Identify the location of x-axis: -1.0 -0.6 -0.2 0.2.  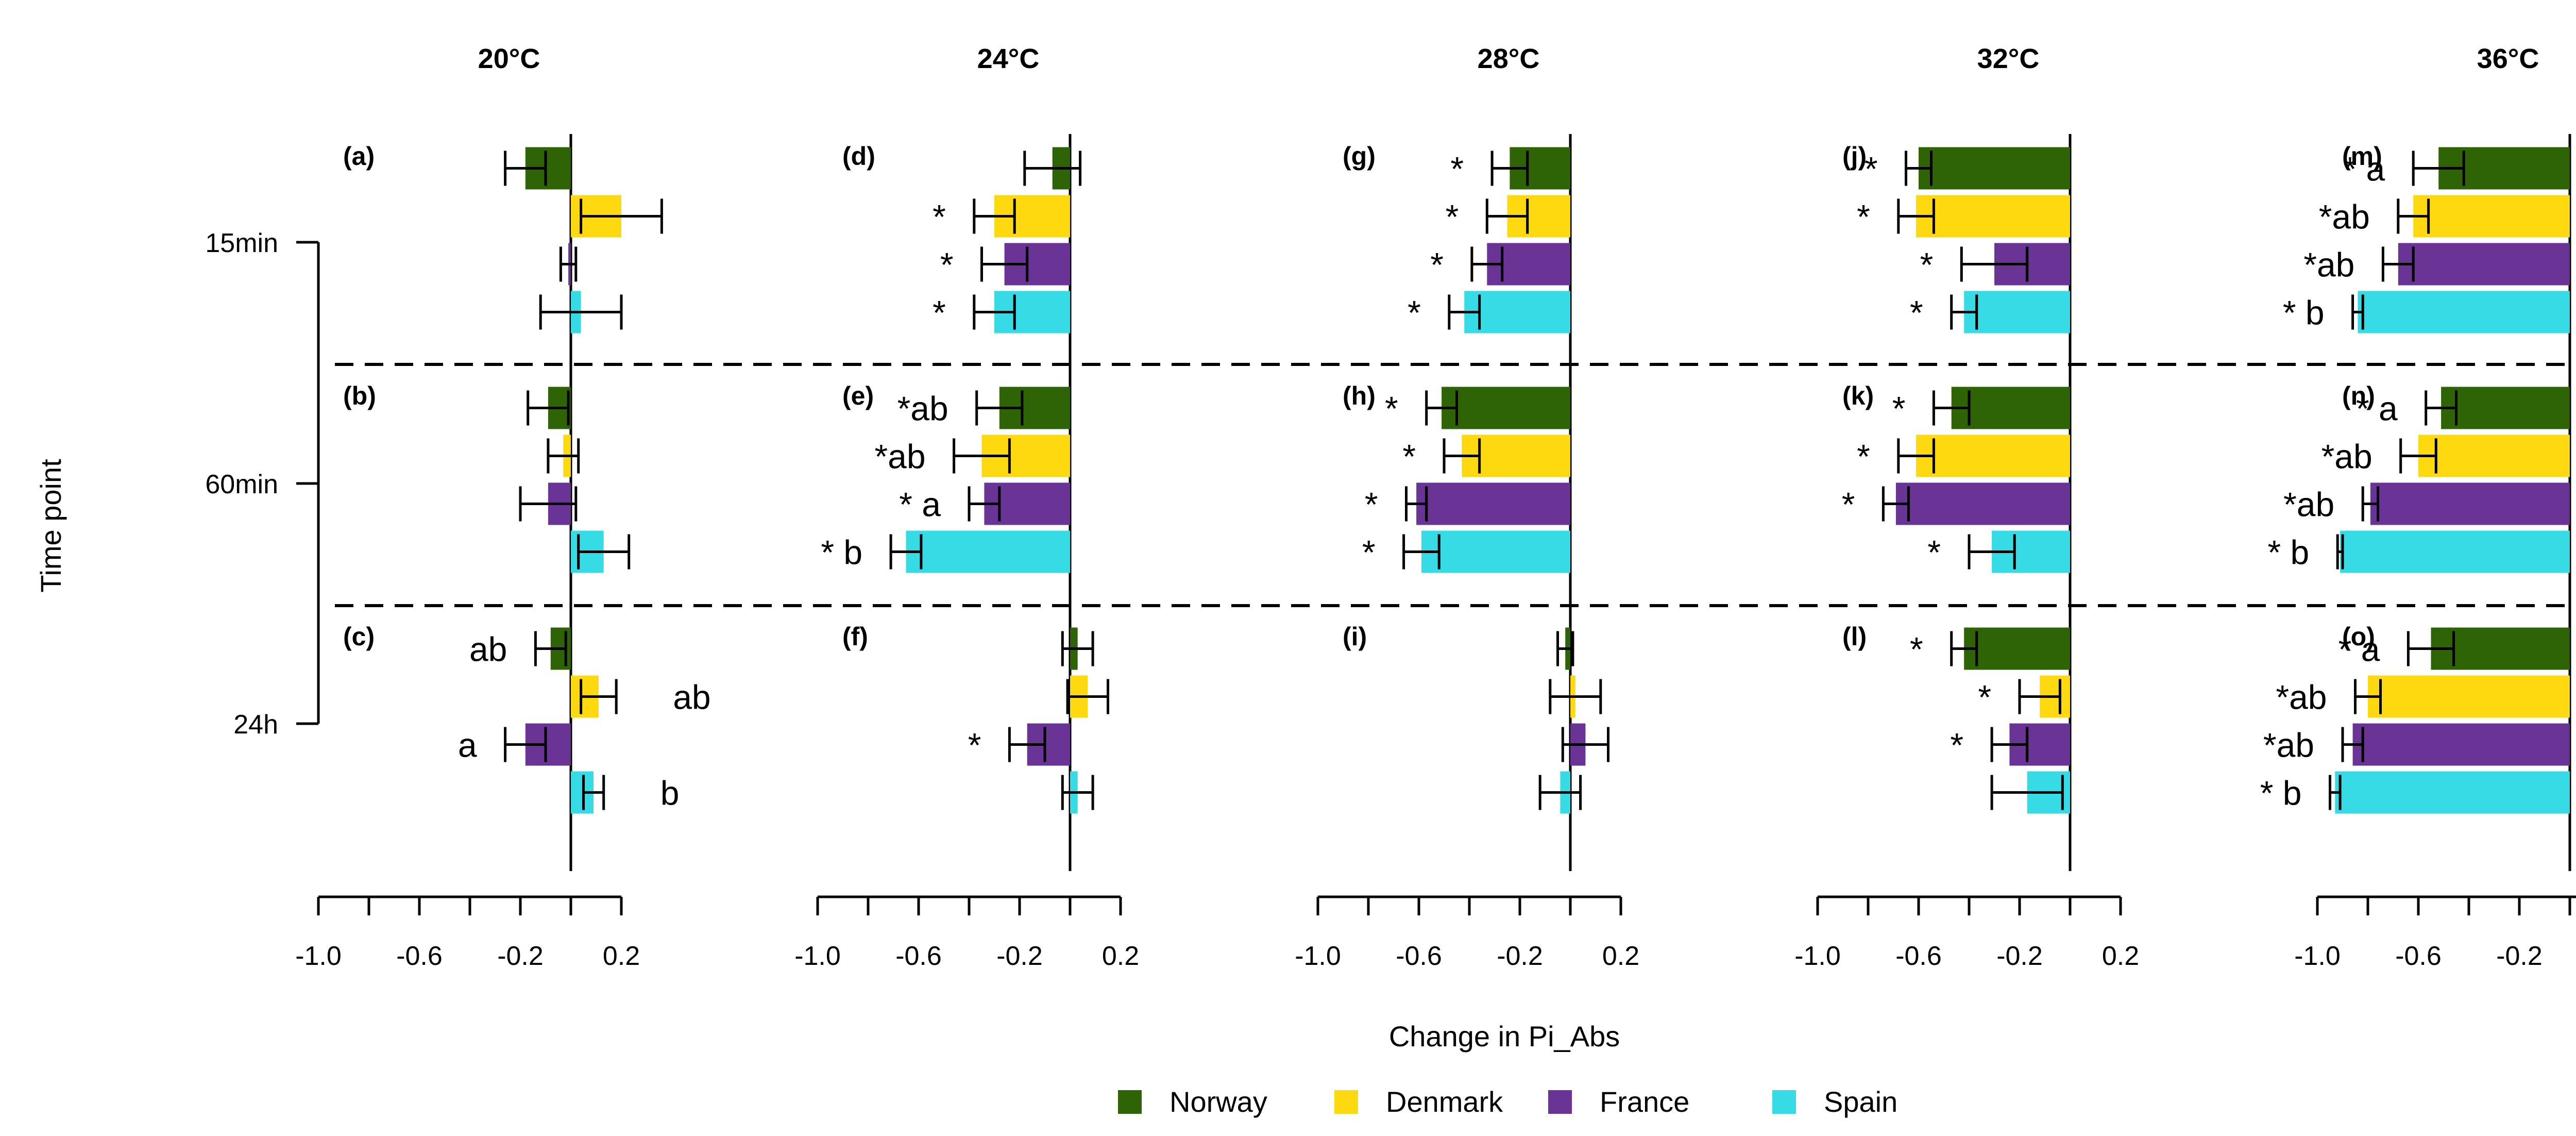
(1966, 933).